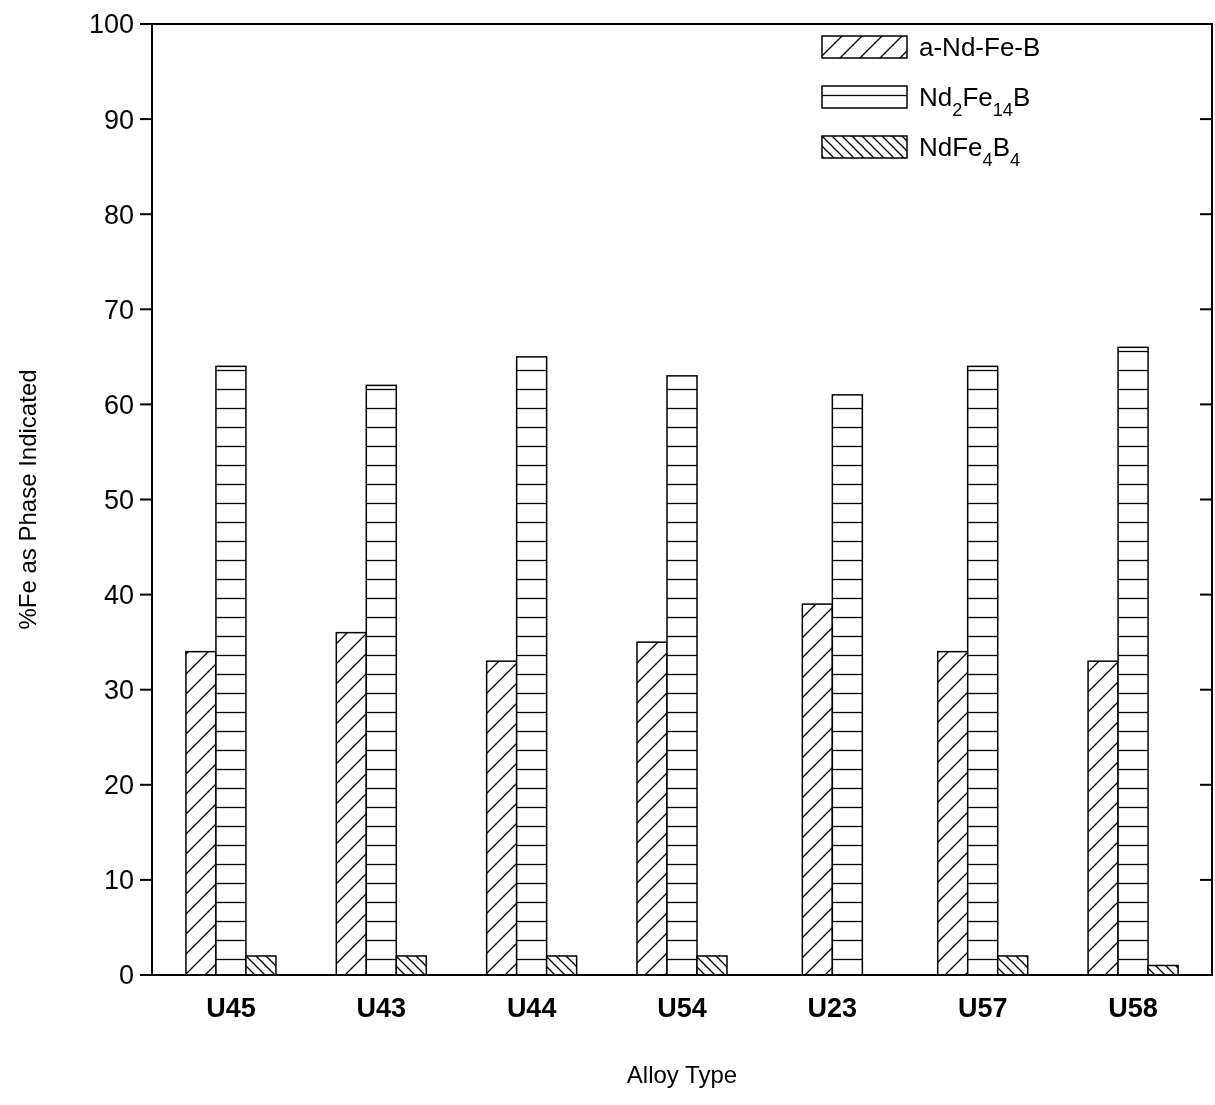  I want to click on y-tick-label: 0, so click(126, 975).